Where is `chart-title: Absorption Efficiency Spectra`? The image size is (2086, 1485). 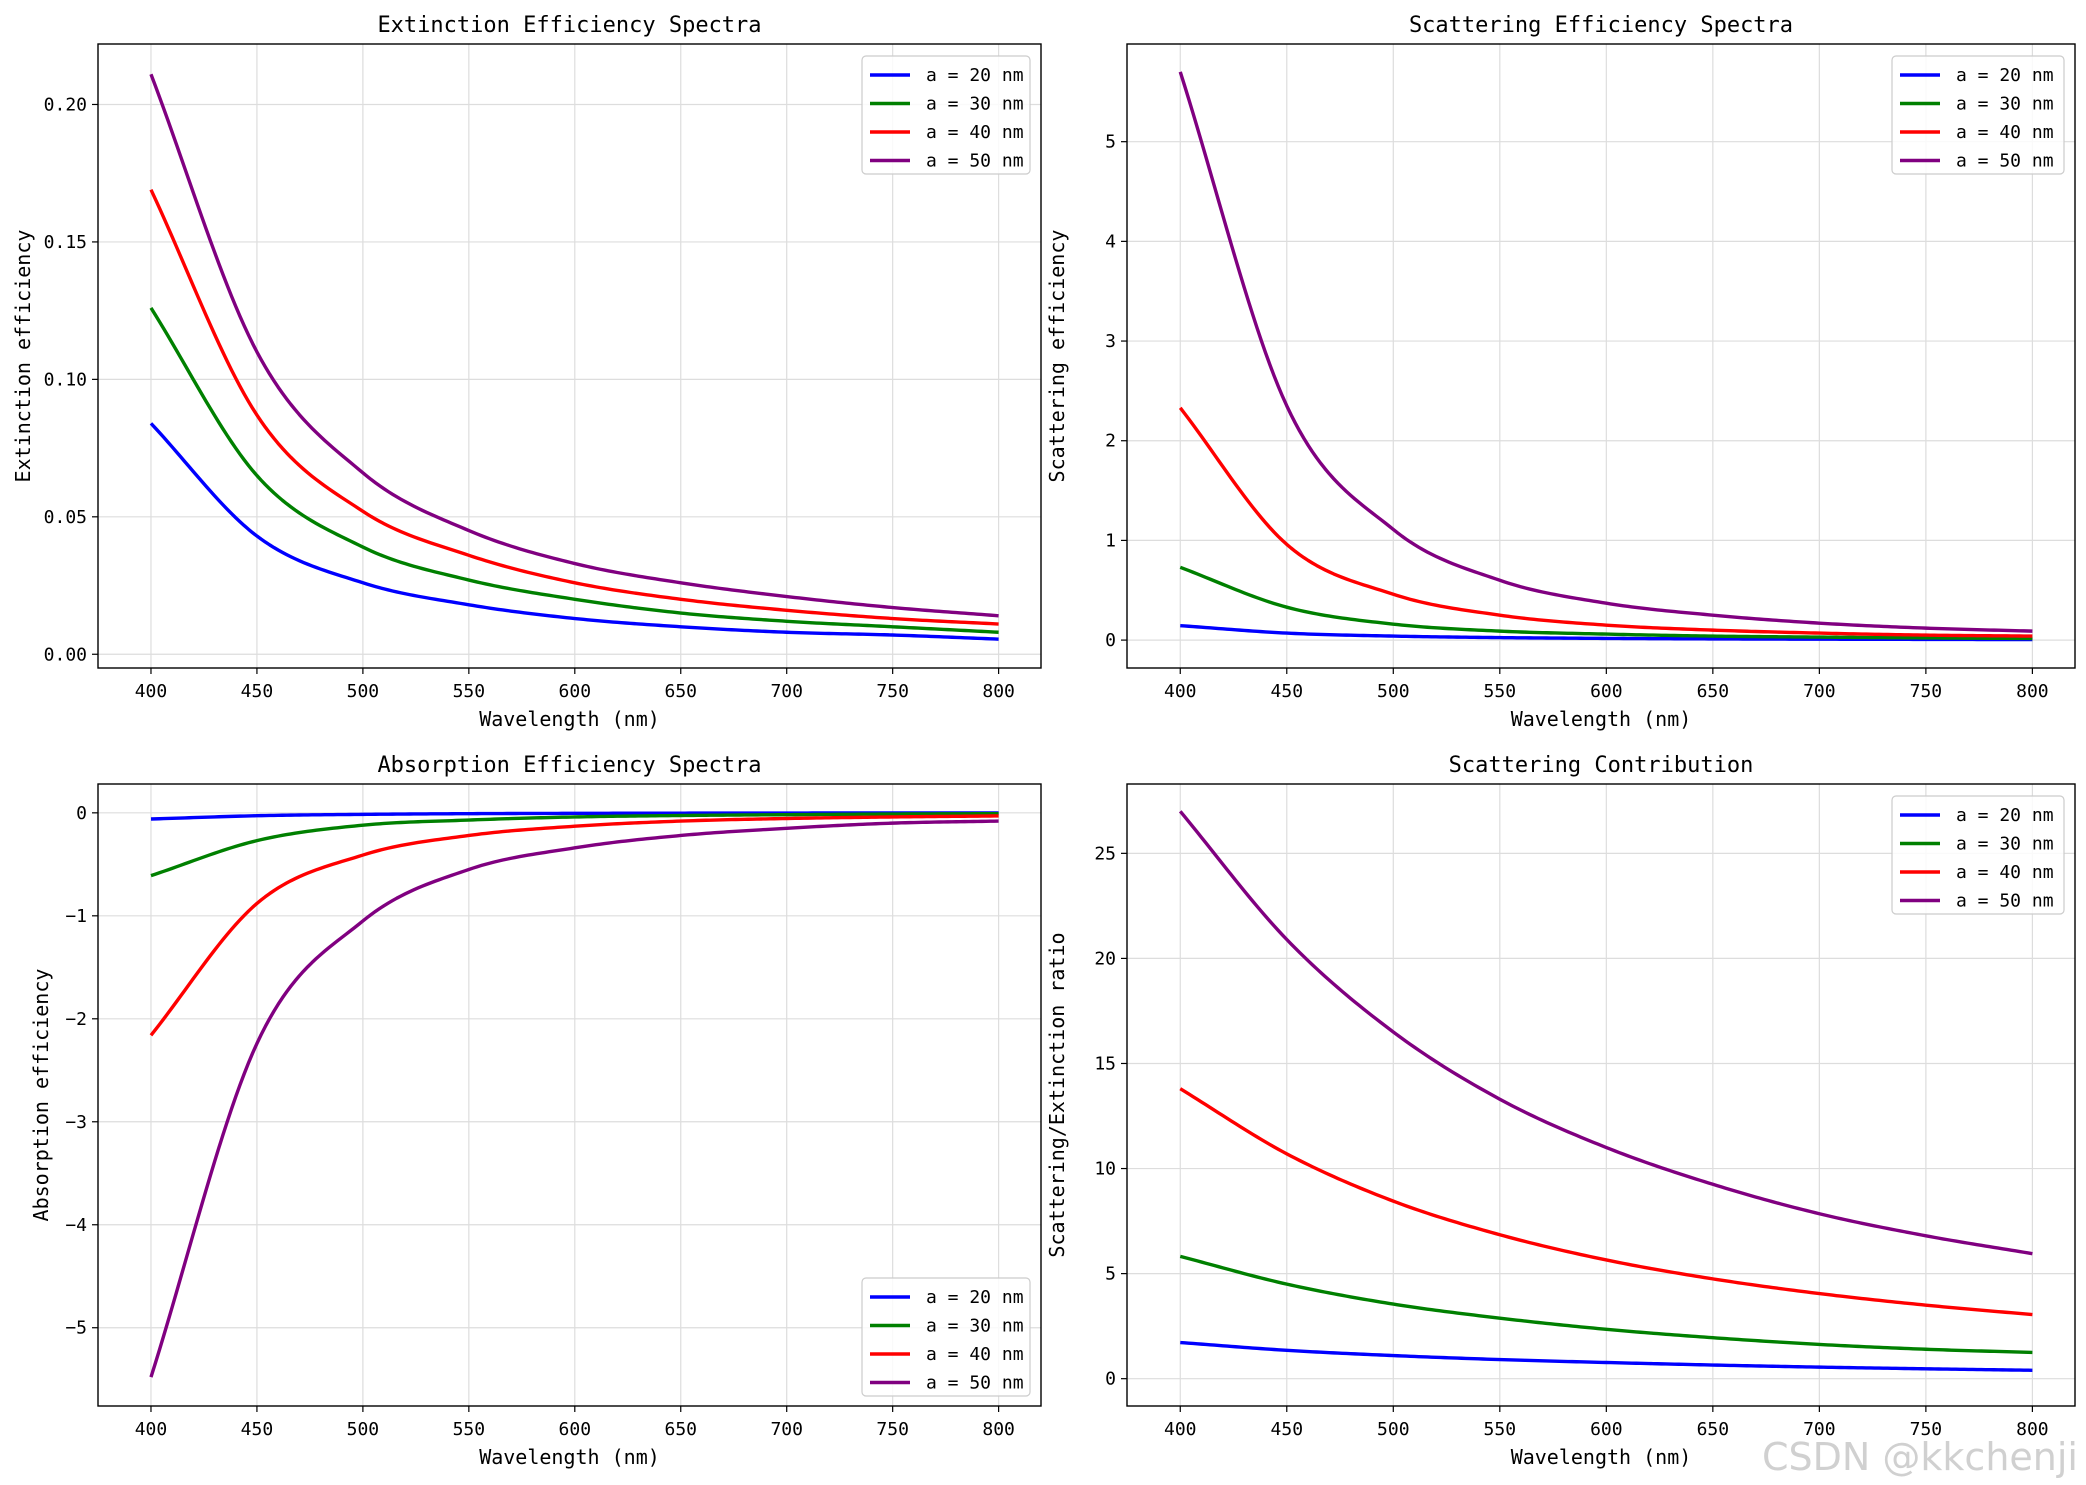
chart-title: Absorption Efficiency Spectra is located at coordinates (569, 765).